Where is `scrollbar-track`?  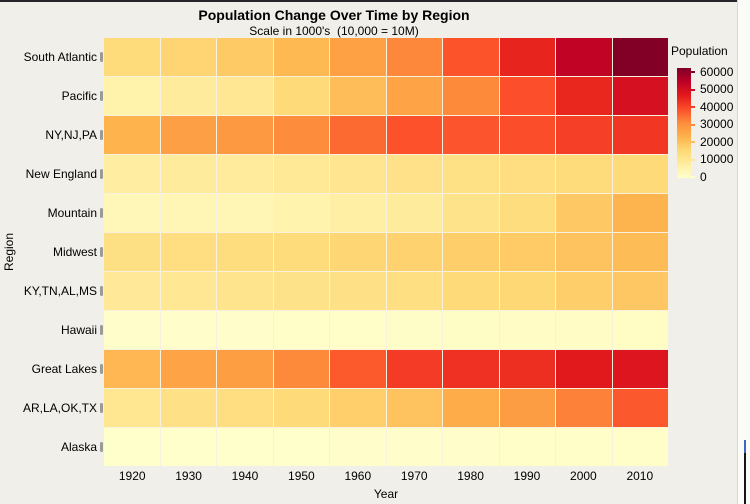 scrollbar-track is located at coordinates (743, 252).